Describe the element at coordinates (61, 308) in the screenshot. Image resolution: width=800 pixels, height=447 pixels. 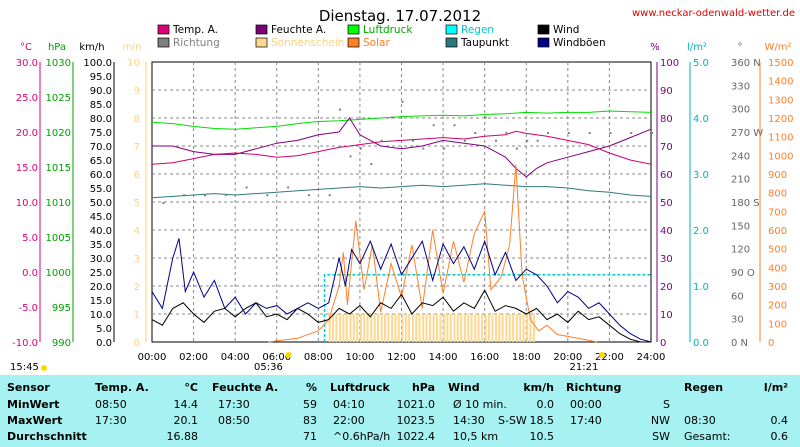
I see `pressure-tick-label: 995` at that location.